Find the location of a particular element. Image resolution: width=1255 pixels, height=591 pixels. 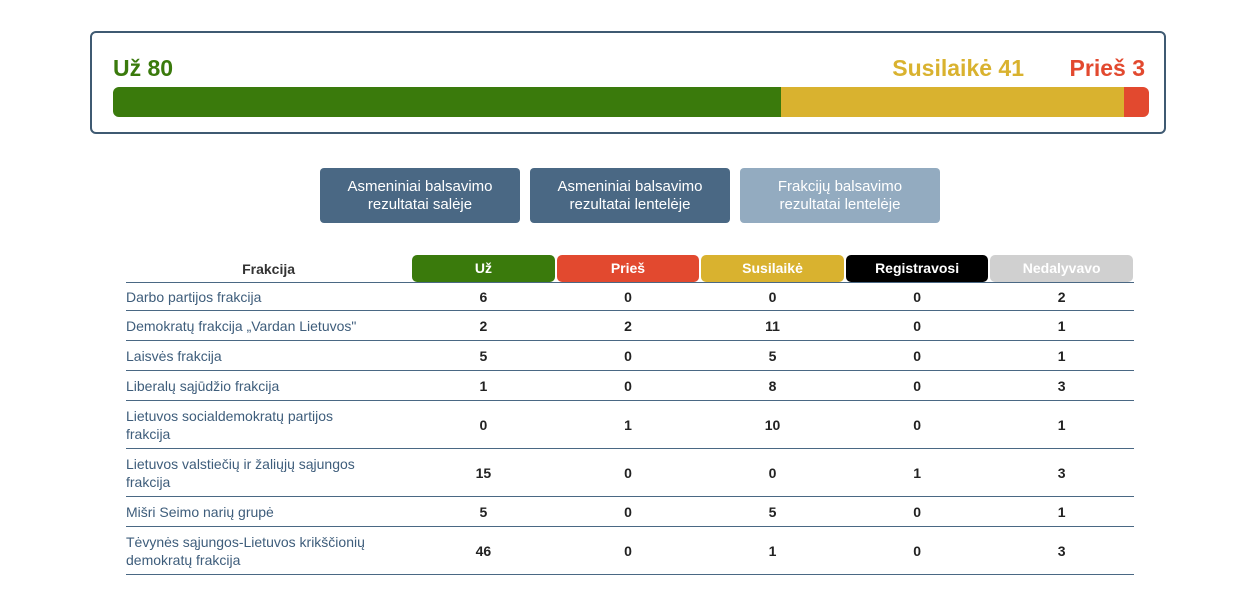

against-column-header: Prieš is located at coordinates (628, 268).